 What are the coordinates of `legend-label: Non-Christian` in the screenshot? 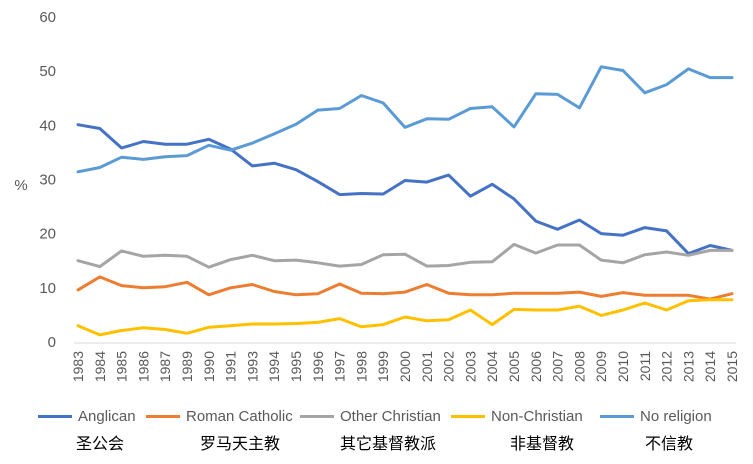 It's located at (537, 416).